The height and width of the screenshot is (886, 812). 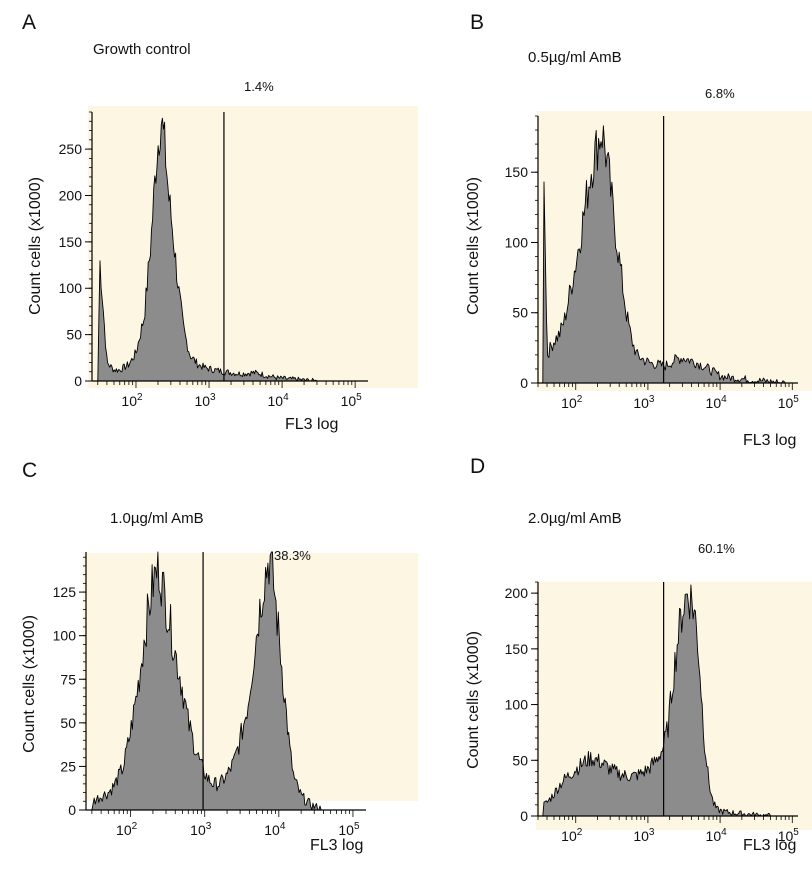 What do you see at coordinates (259, 86) in the screenshot?
I see `gate-percent: 1.4%` at bounding box center [259, 86].